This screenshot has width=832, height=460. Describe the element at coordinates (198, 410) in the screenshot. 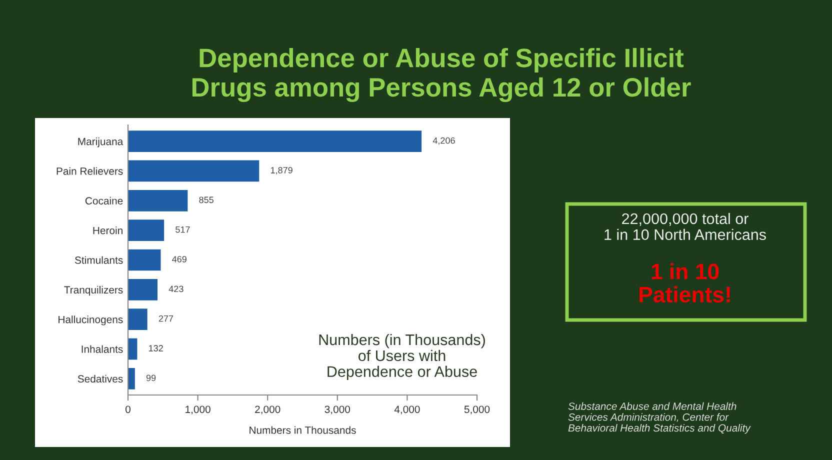

I see `x-tick-label: 1,000` at that location.